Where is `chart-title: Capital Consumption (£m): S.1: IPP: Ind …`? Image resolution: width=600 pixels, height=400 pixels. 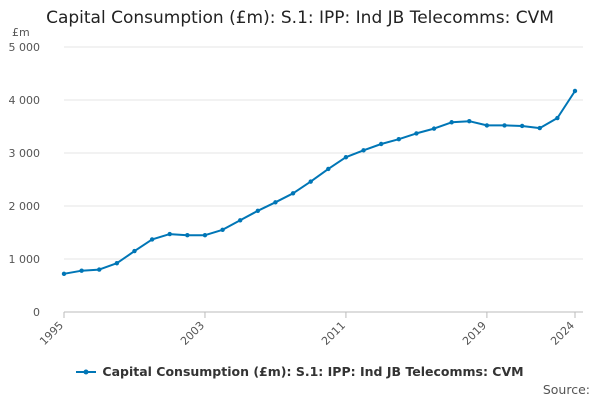
chart-title: Capital Consumption (£m): S.1: IPP: Ind … is located at coordinates (300, 18).